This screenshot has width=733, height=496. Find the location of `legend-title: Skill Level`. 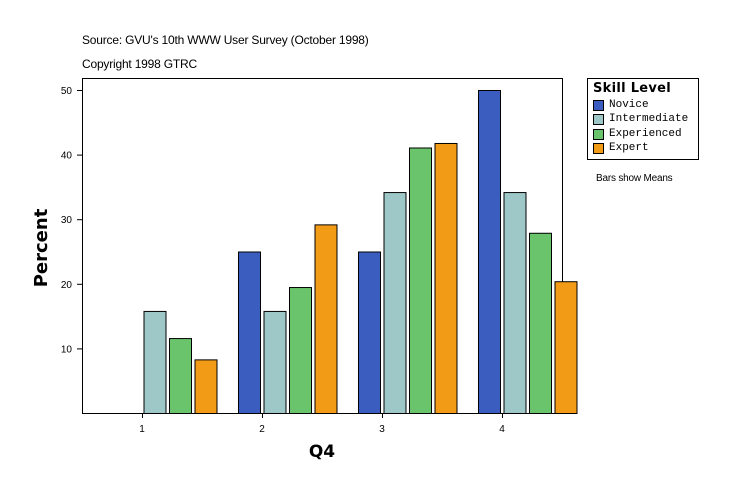

legend-title: Skill Level is located at coordinates (632, 88).